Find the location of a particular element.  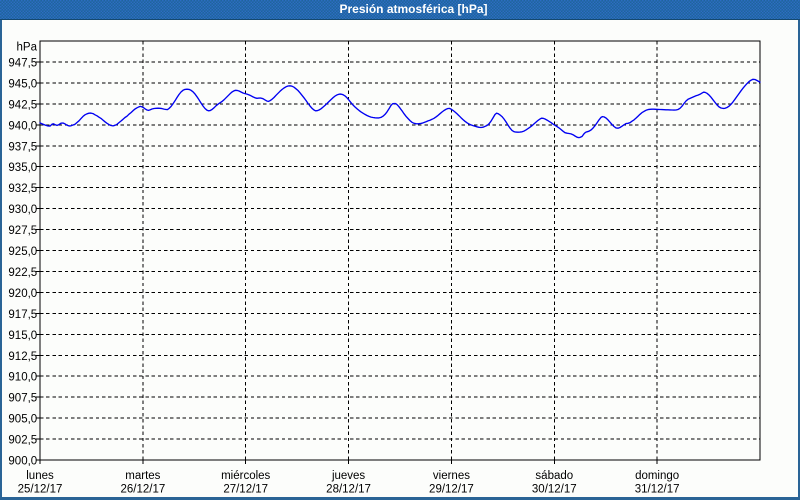

svg-text: domingo is located at coordinates (657, 476).